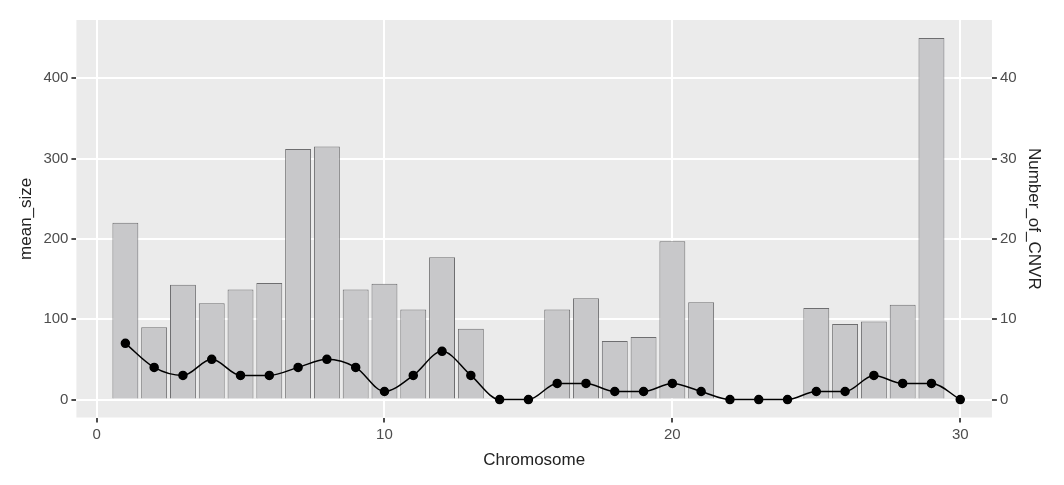  I want to click on y-axis-title: mean_size, so click(25, 218).